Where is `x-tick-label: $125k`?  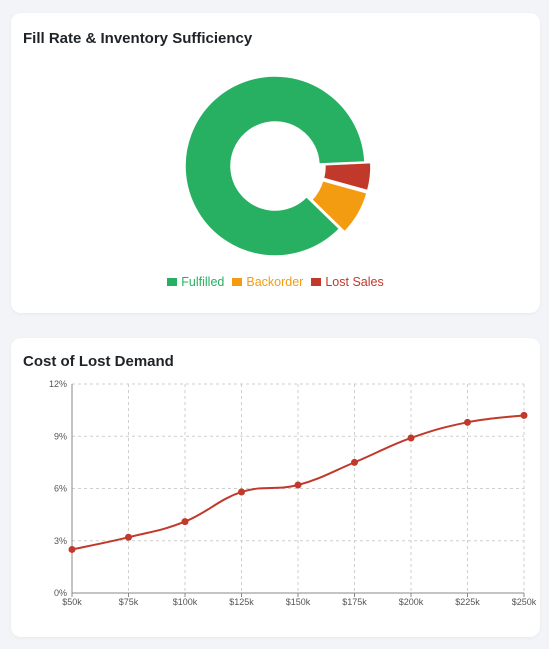
x-tick-label: $125k is located at coordinates (241, 602).